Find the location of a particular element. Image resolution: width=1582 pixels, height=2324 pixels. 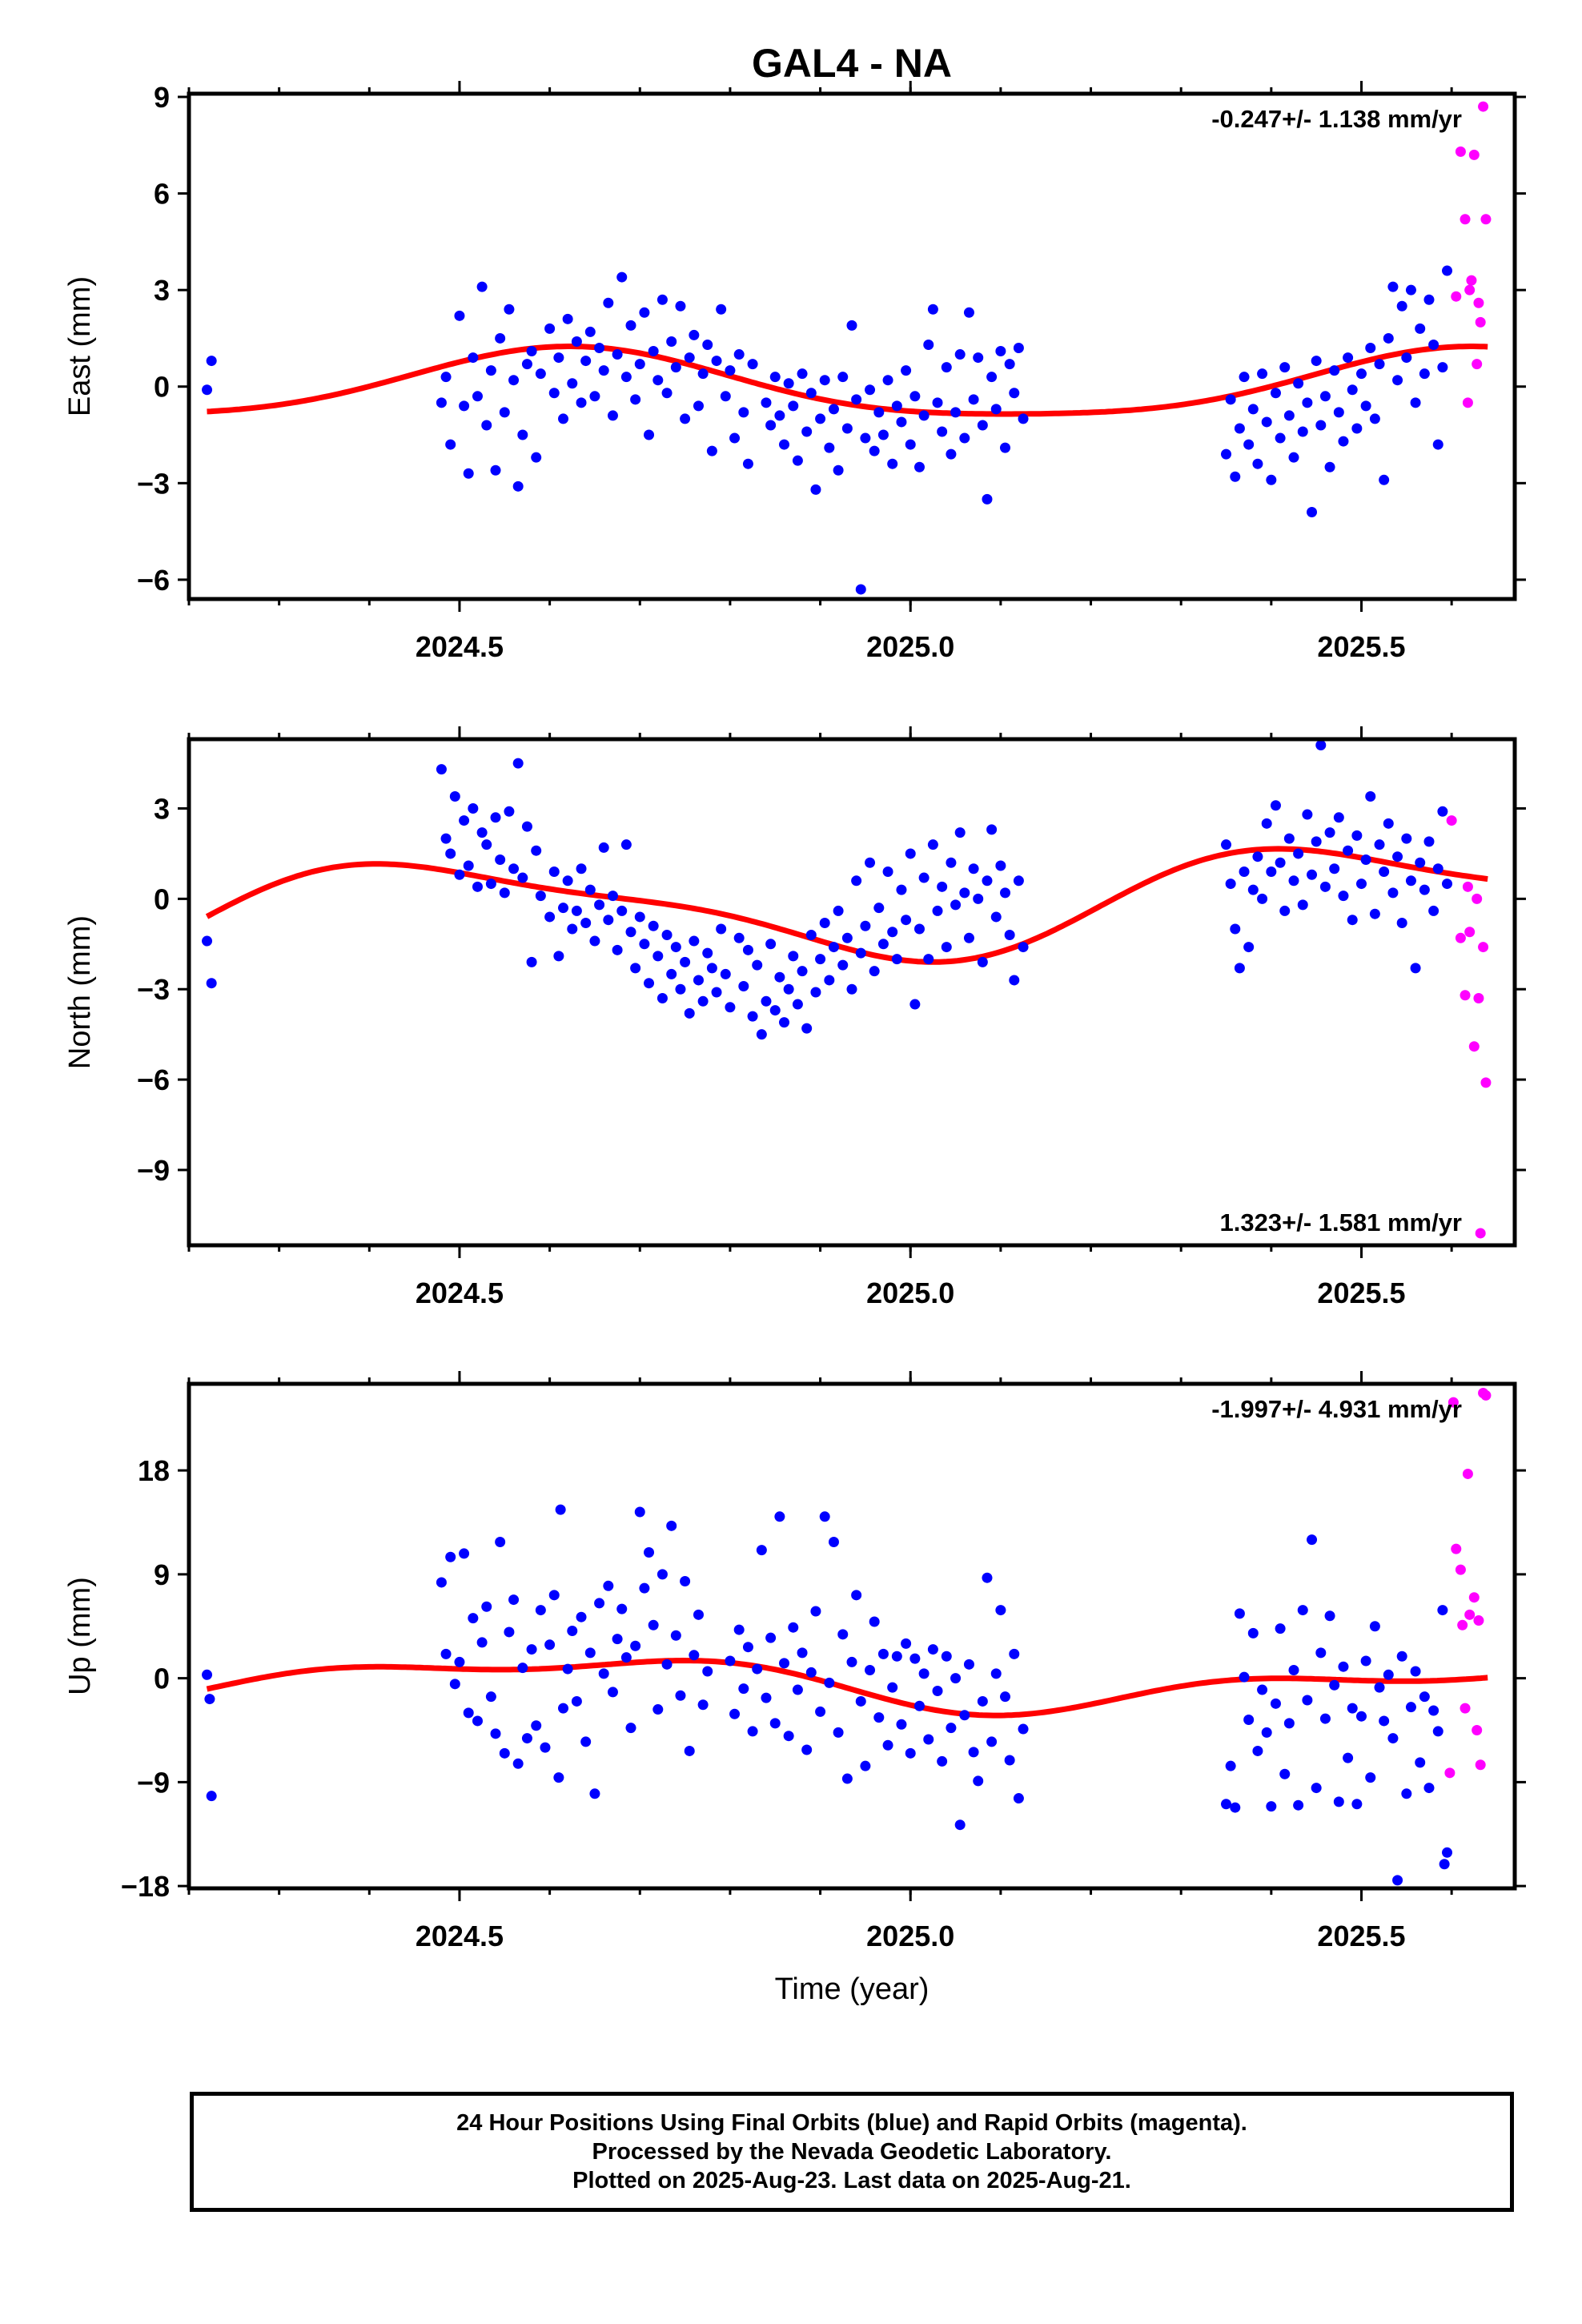

up-x-tick-label: 2025.0 is located at coordinates (910, 1936).